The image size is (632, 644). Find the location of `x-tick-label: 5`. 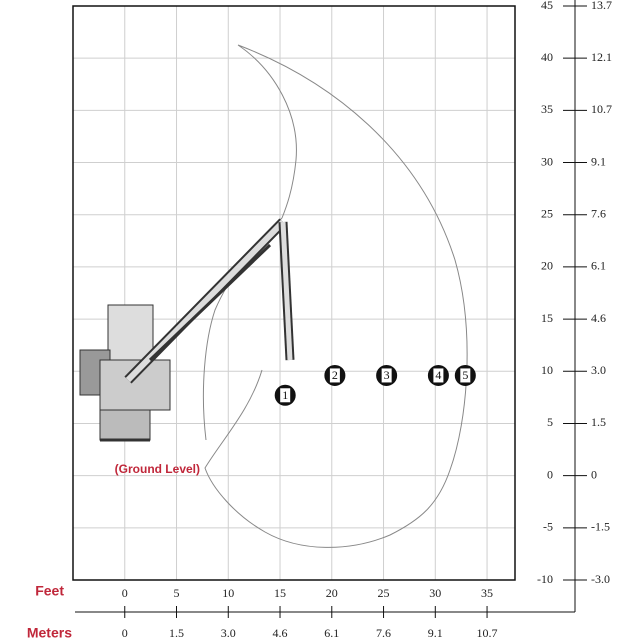

x-tick-label: 5 is located at coordinates (177, 593).